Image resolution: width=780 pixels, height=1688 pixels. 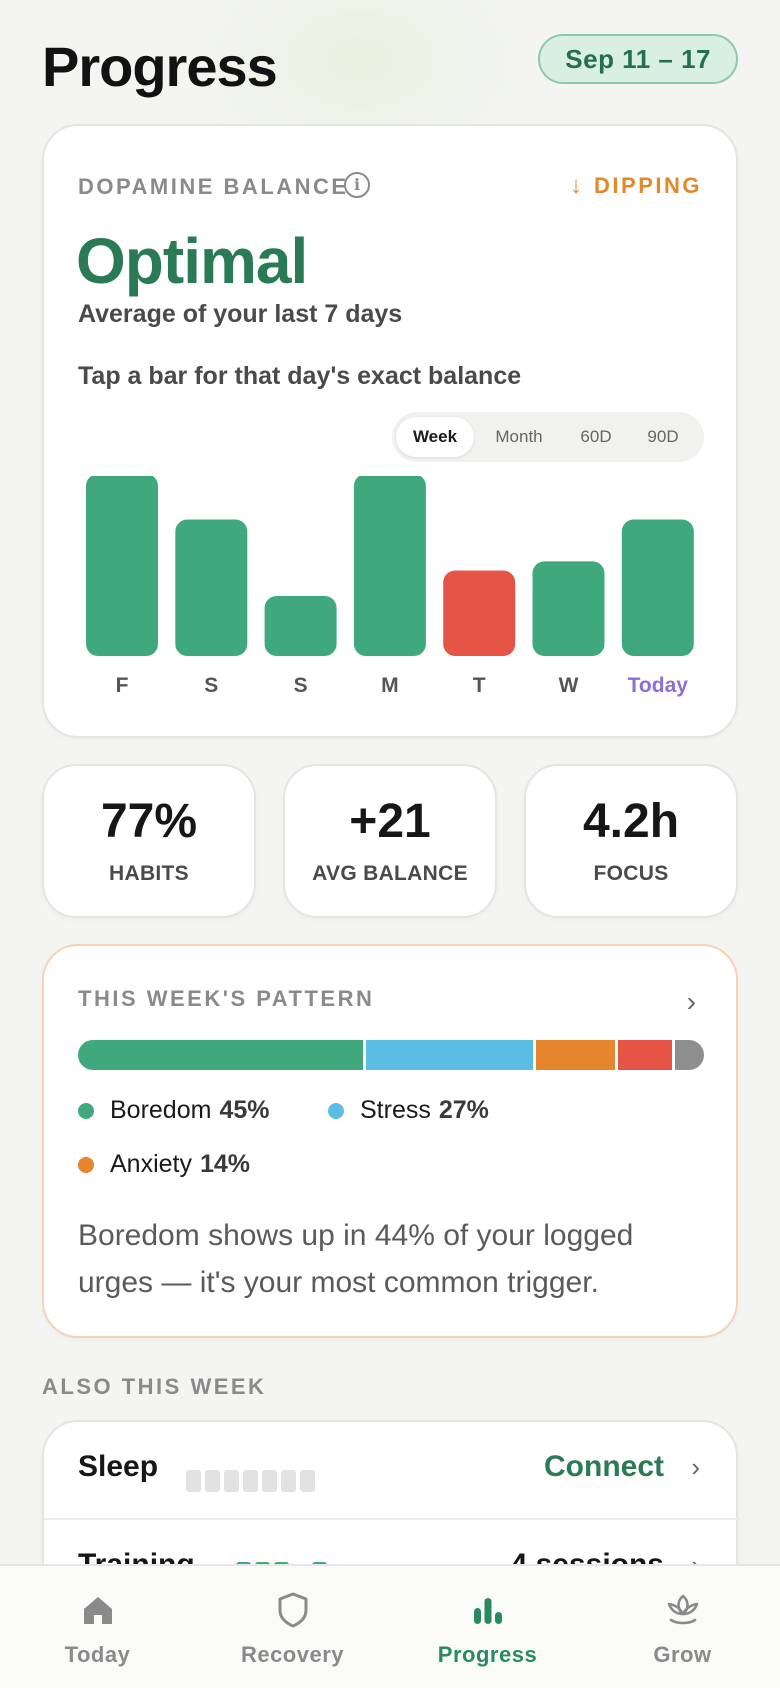 What do you see at coordinates (392, 1471) in the screenshot?
I see `sleep-row: Sleep Connect ›` at bounding box center [392, 1471].